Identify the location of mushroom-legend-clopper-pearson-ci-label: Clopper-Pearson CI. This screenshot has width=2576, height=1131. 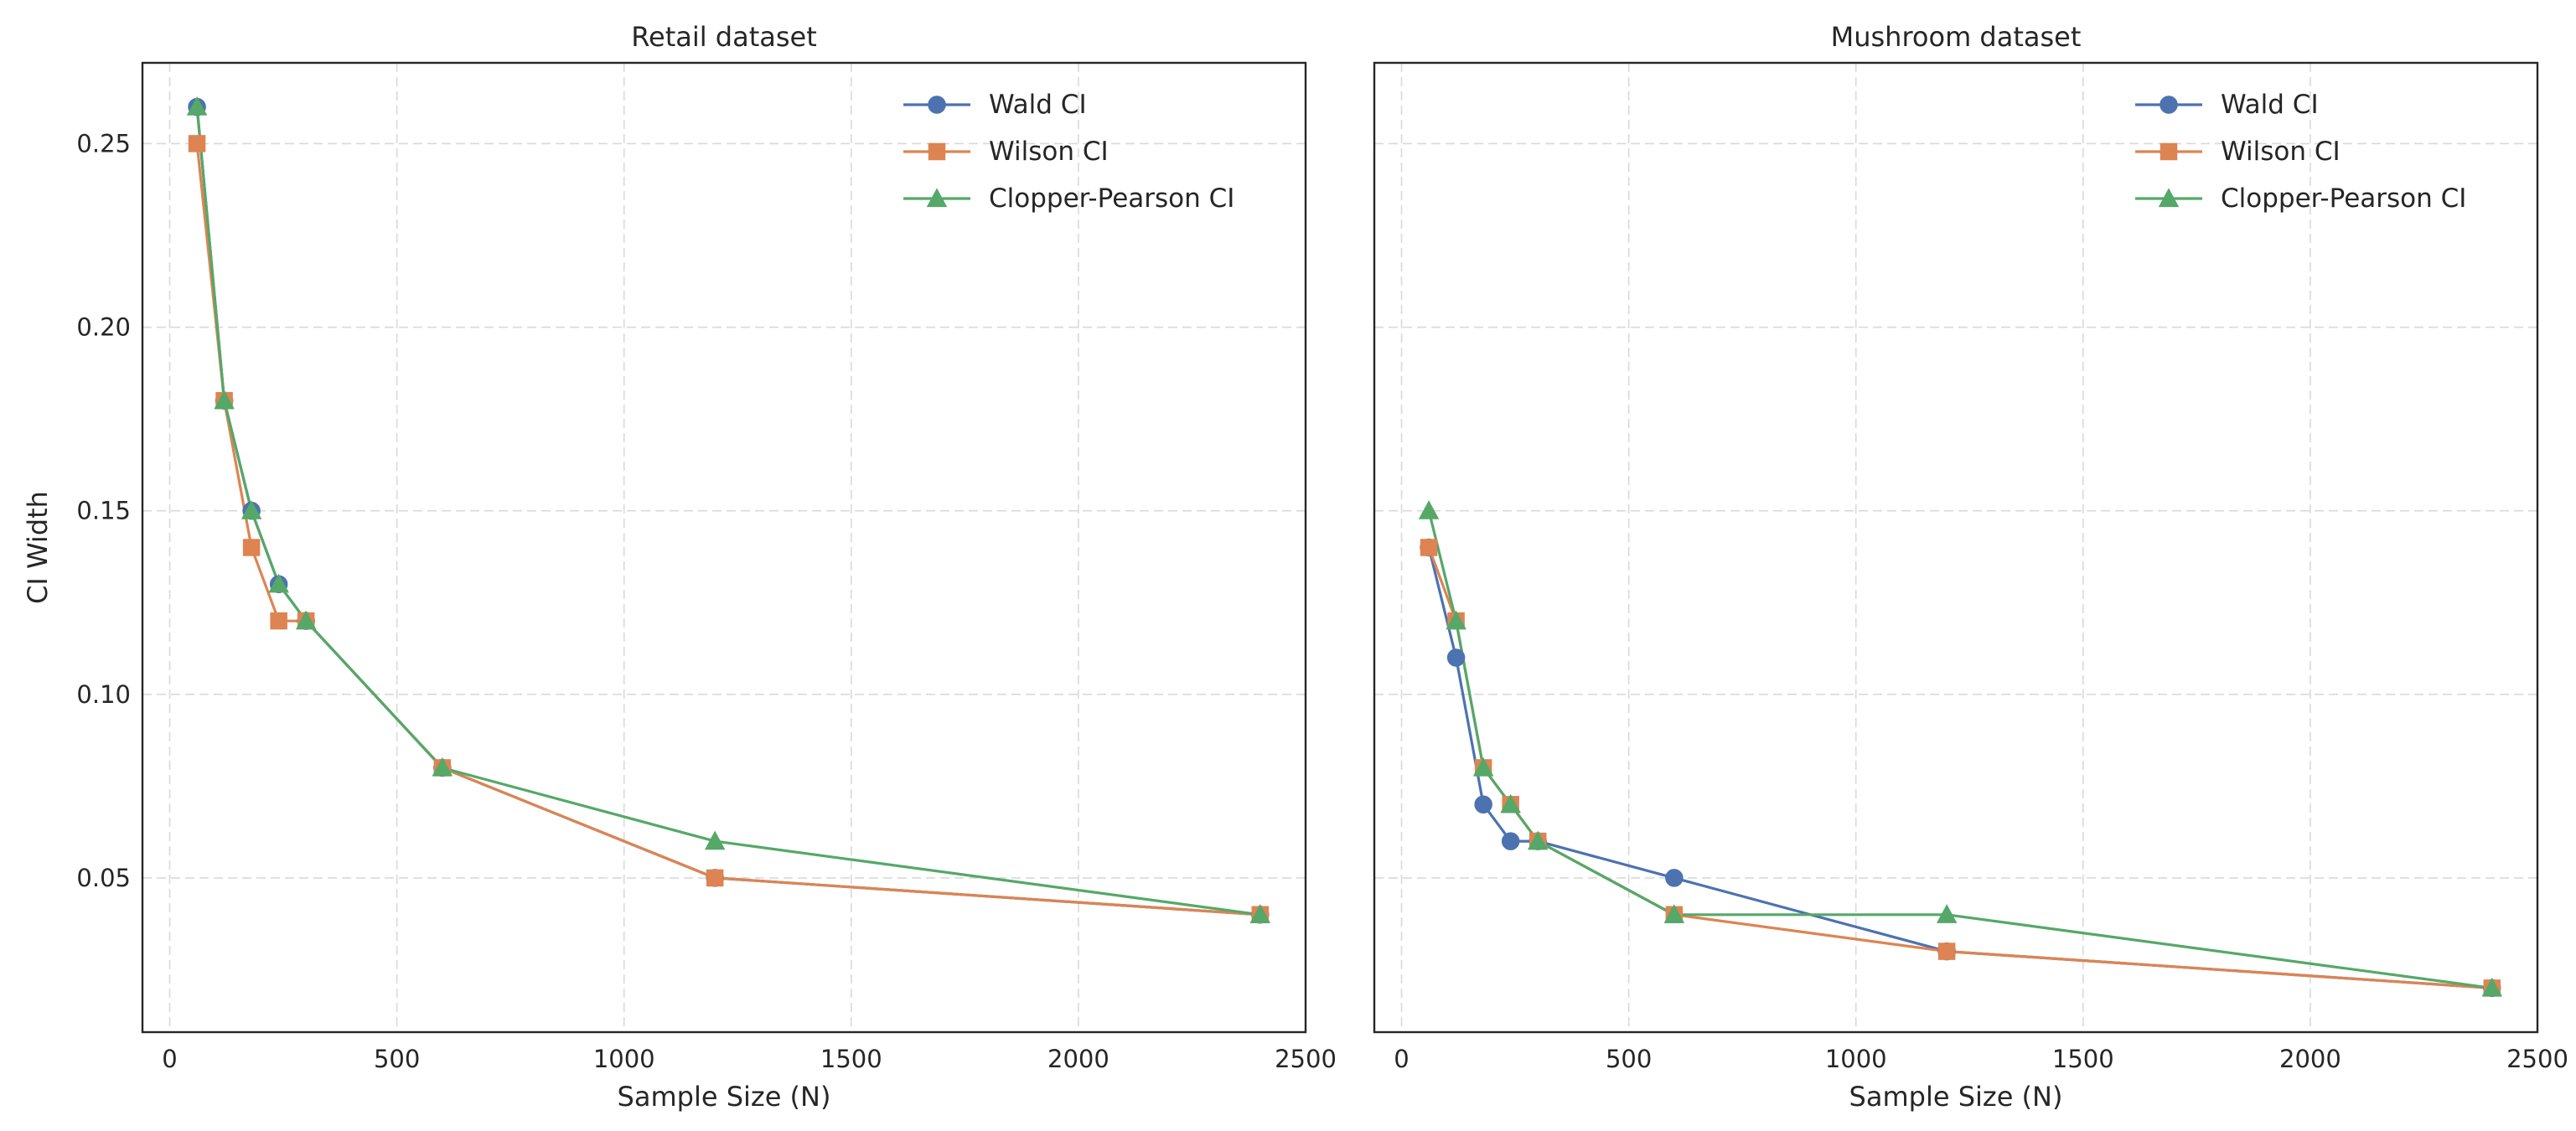
(2343, 198).